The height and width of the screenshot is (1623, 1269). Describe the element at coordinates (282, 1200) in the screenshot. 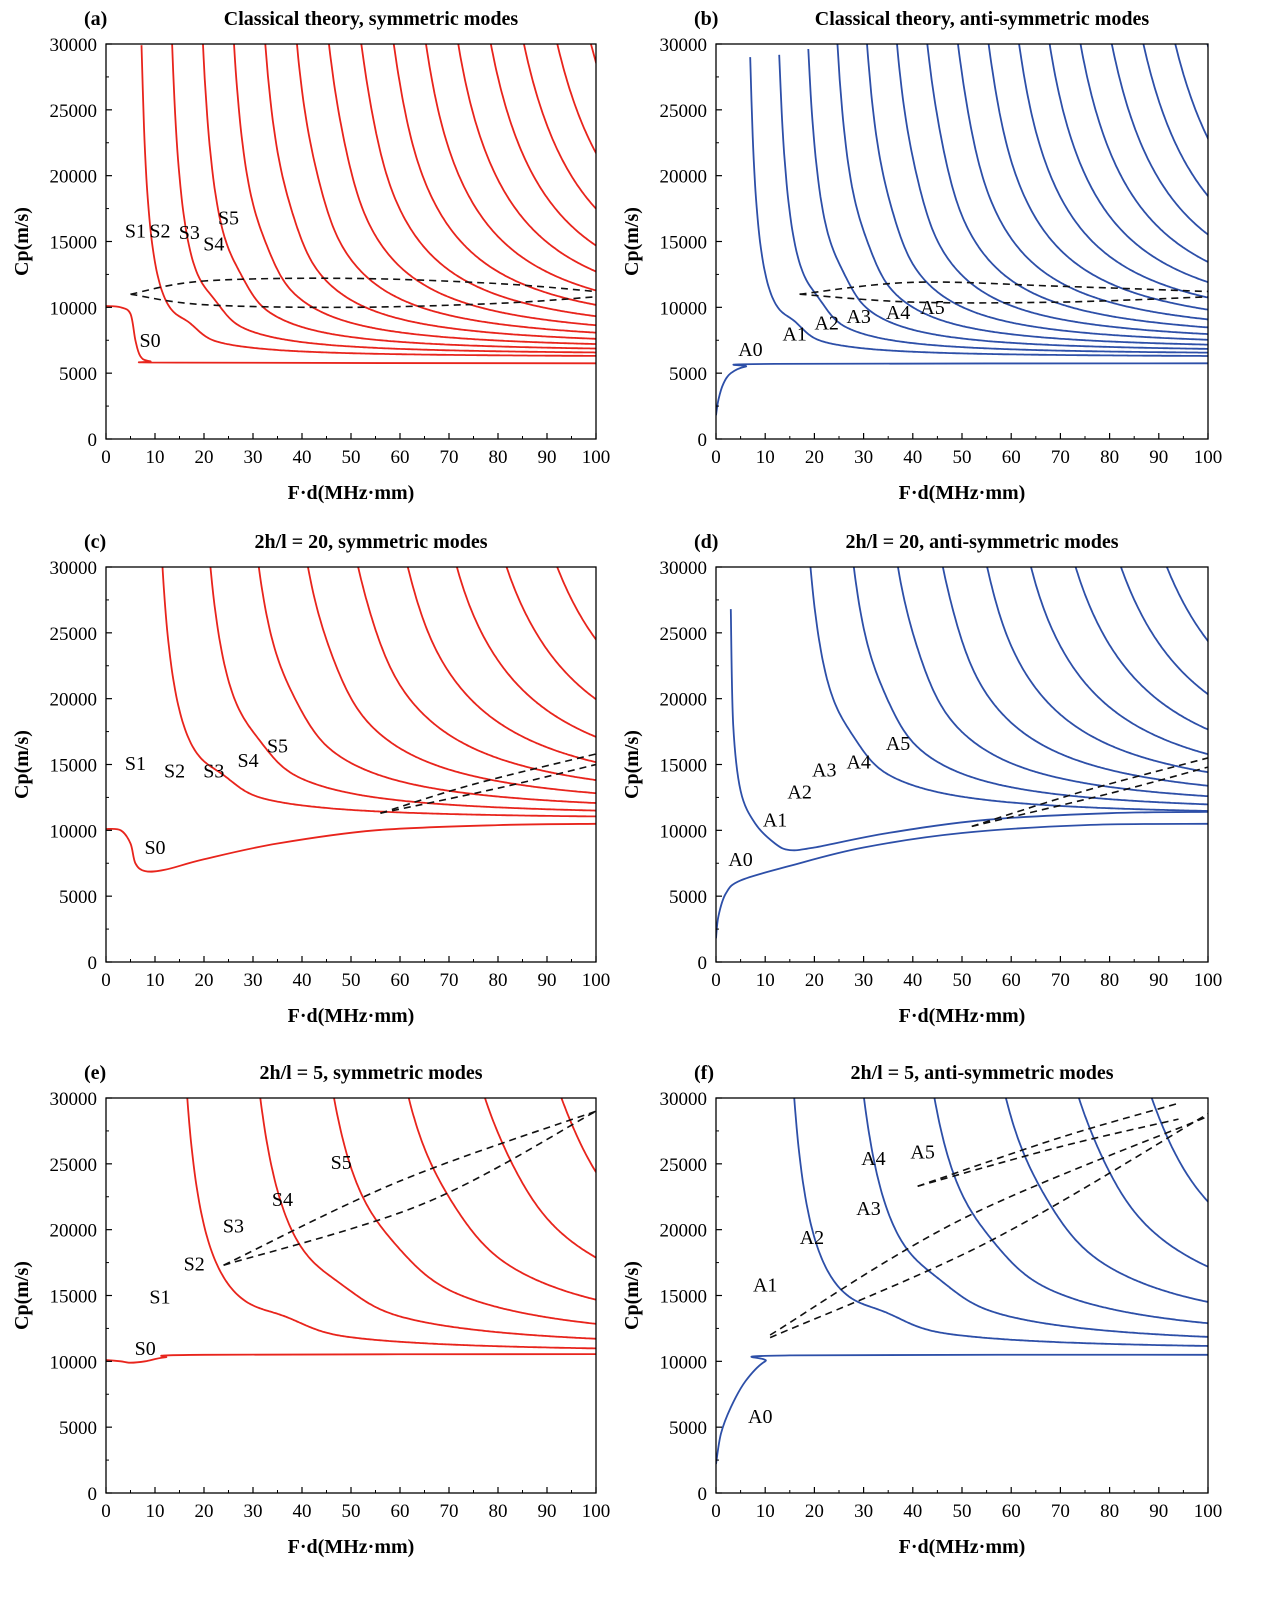

I see `mode-label-S4: S4` at that location.